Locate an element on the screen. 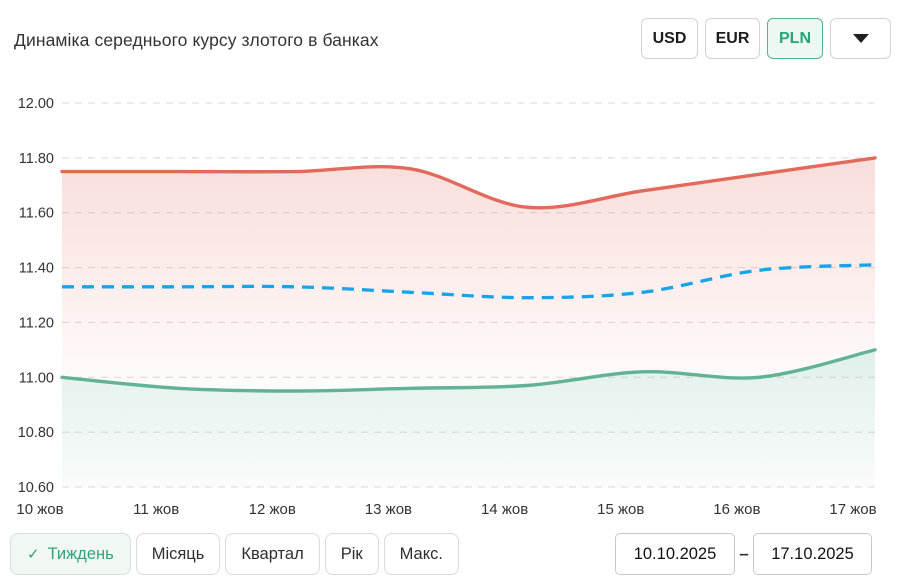  date-to-input is located at coordinates (812, 554).